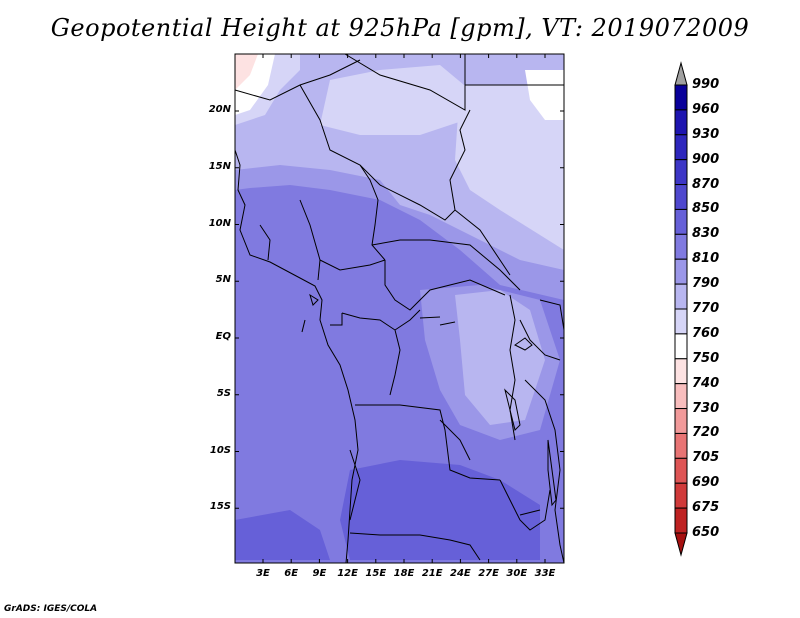 The image size is (800, 618). What do you see at coordinates (404, 573) in the screenshot?
I see `lon-label: 18E` at bounding box center [404, 573].